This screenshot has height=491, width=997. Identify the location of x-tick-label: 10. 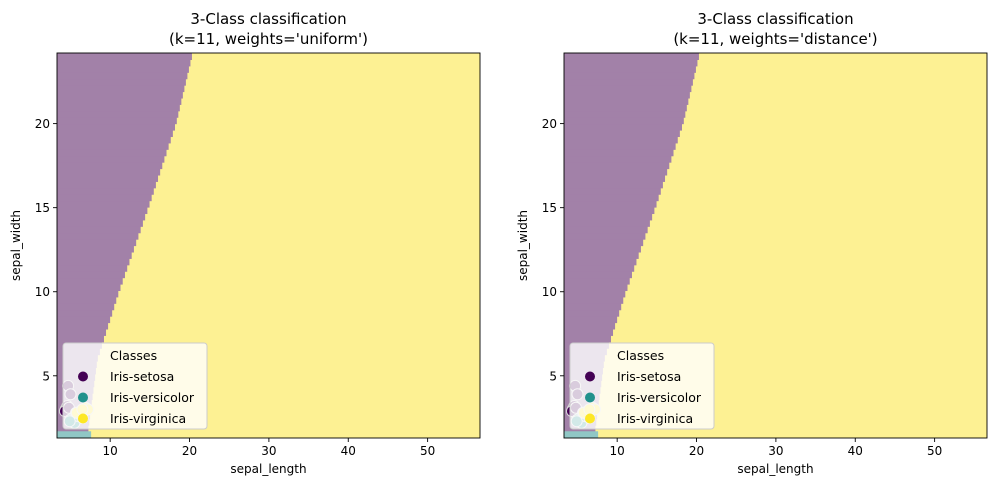
(617, 451).